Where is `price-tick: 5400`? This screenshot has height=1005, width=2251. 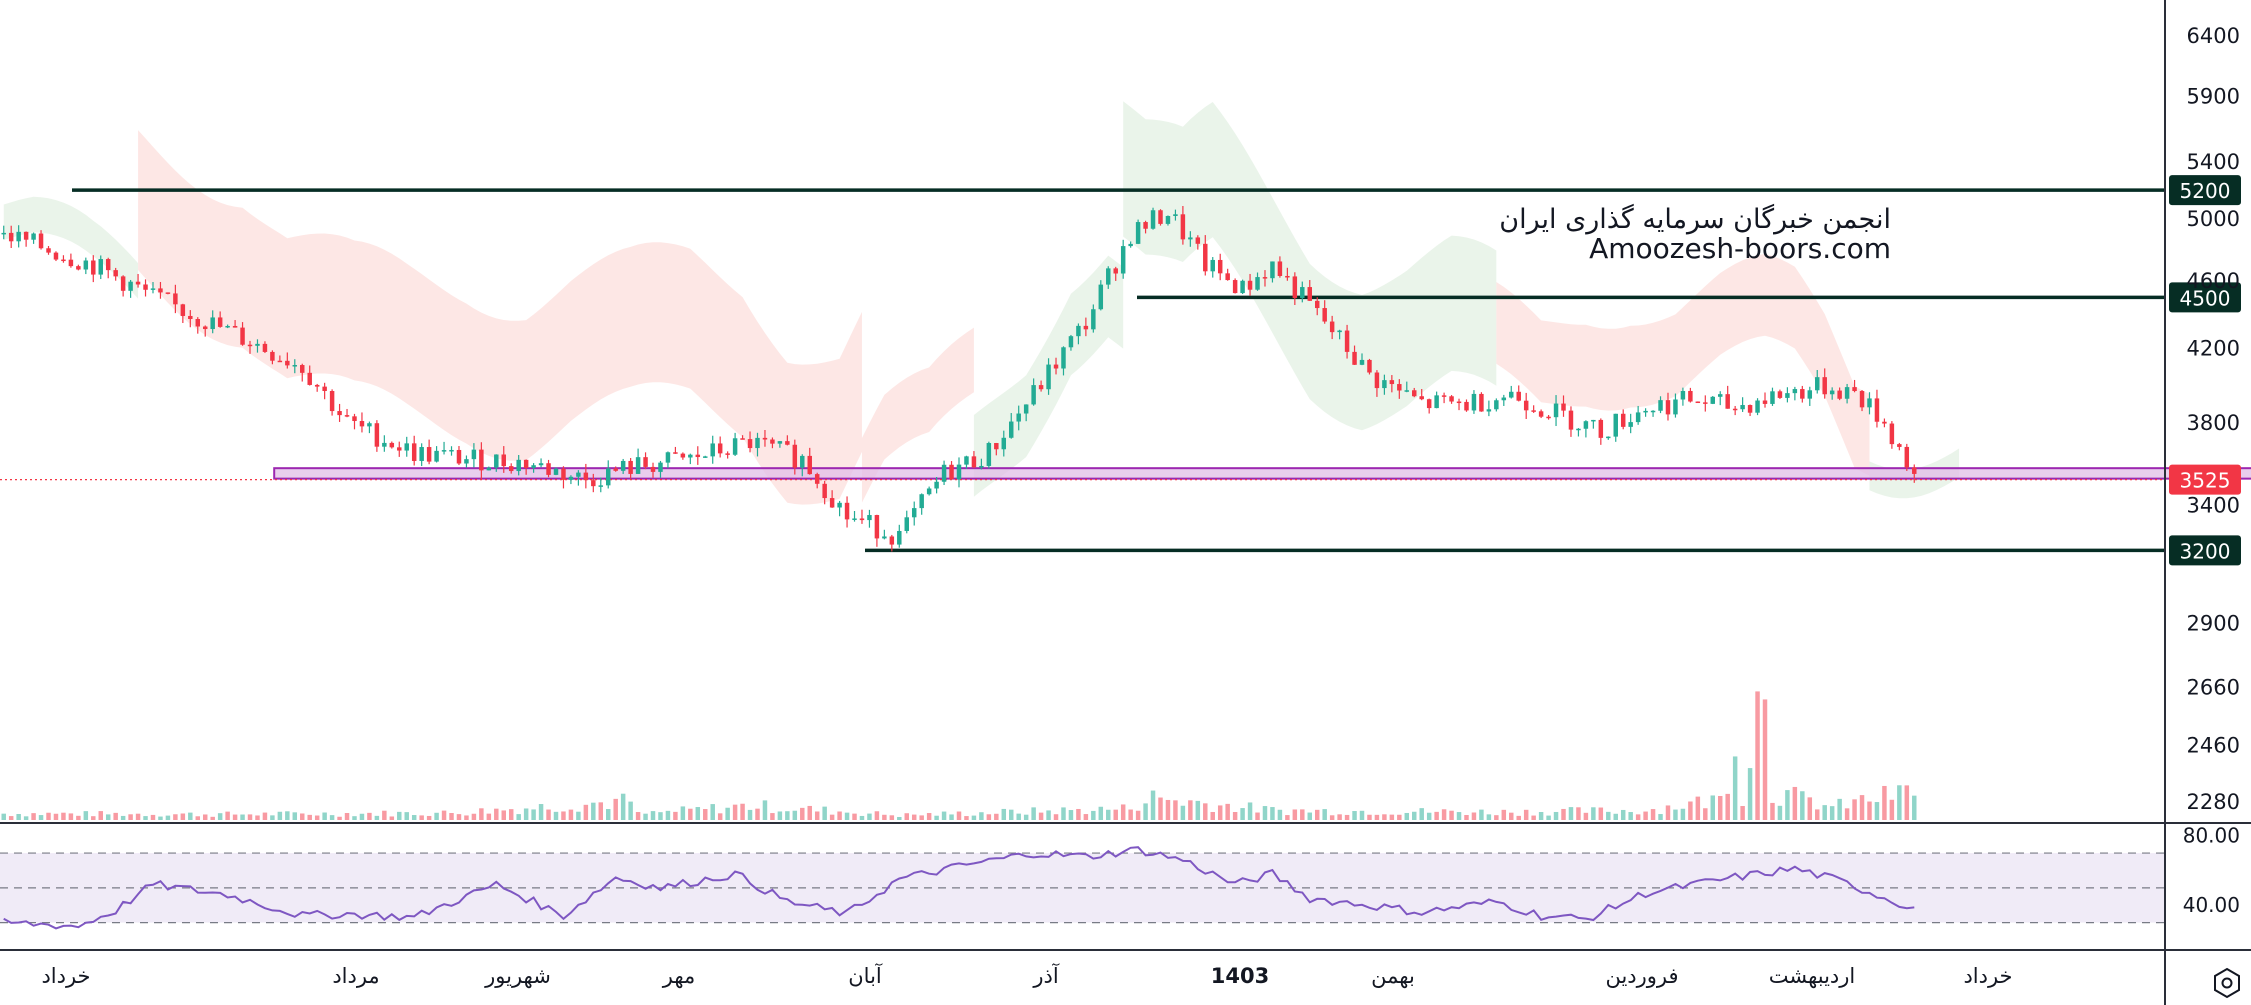
price-tick: 5400 is located at coordinates (2213, 162).